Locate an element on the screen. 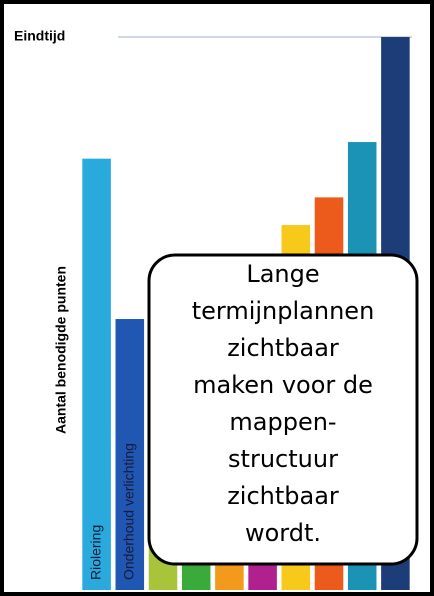  callout-text: mappen- is located at coordinates (282, 422).